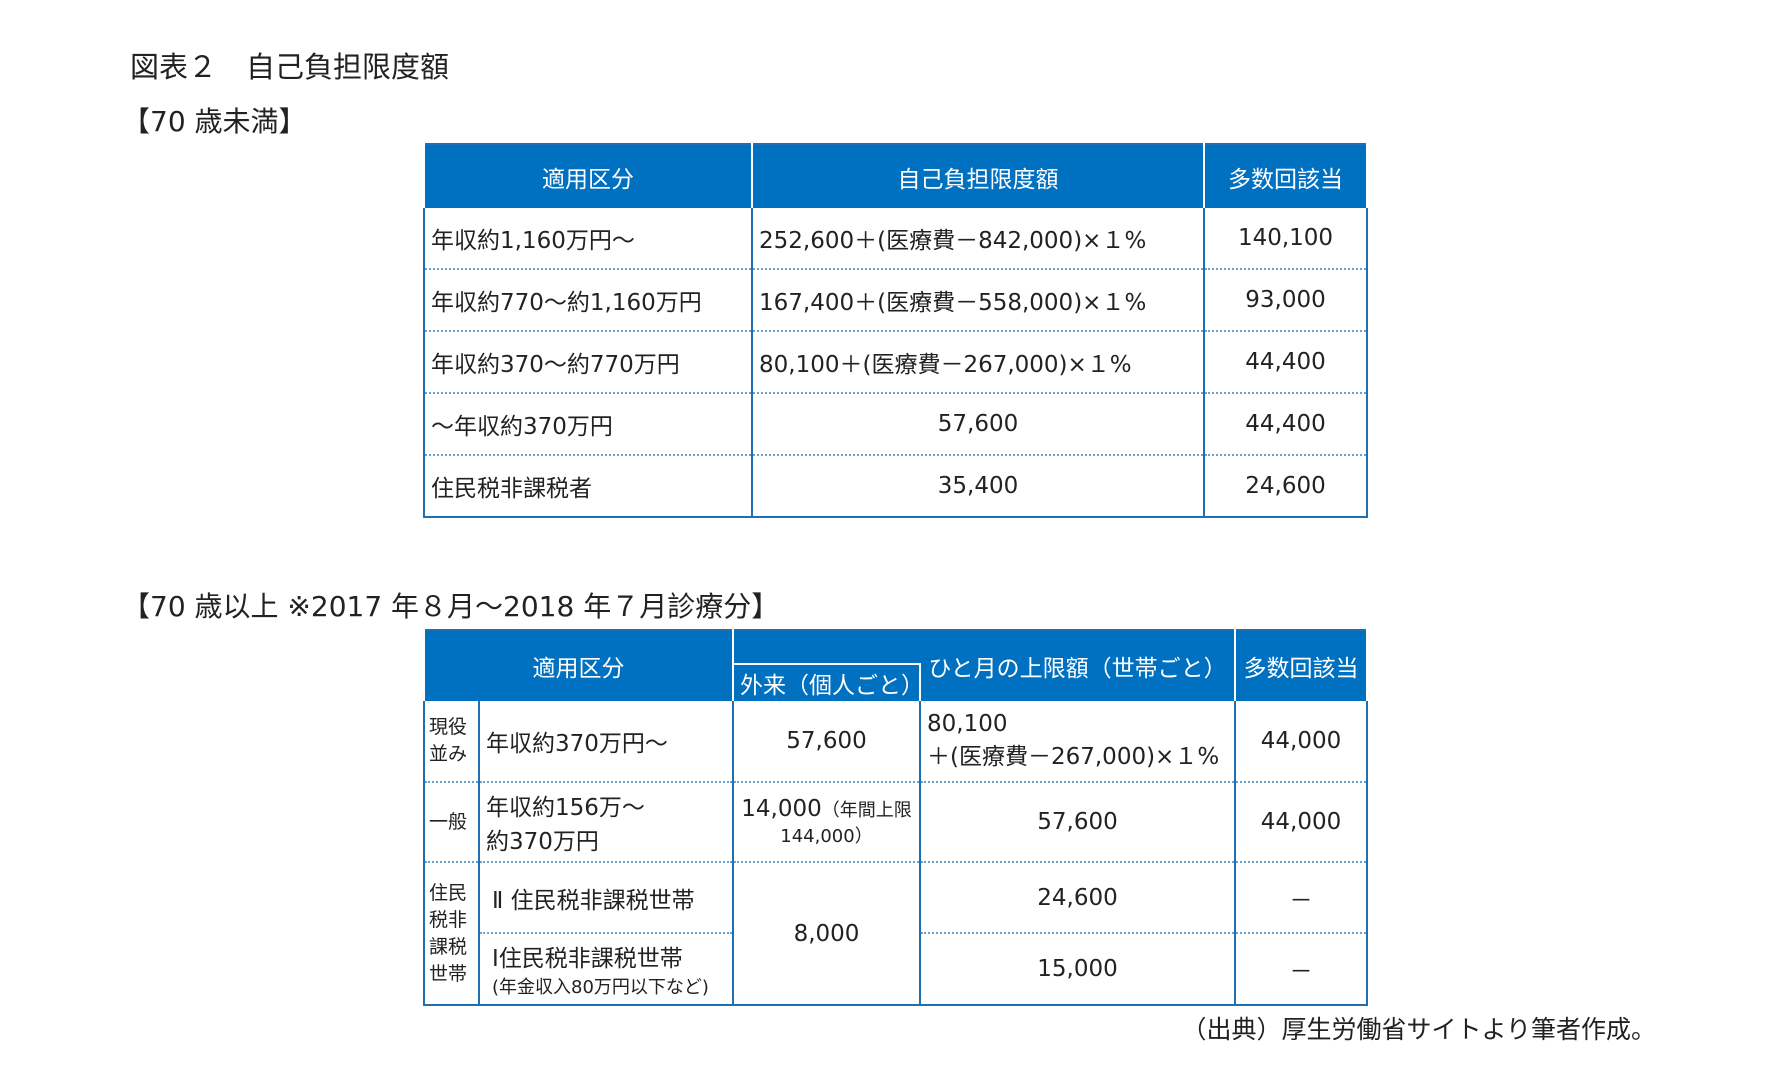  Describe the element at coordinates (1073, 757) in the screenshot. I see `monthly-line: ＋(医療費－267,000)×１%` at that location.